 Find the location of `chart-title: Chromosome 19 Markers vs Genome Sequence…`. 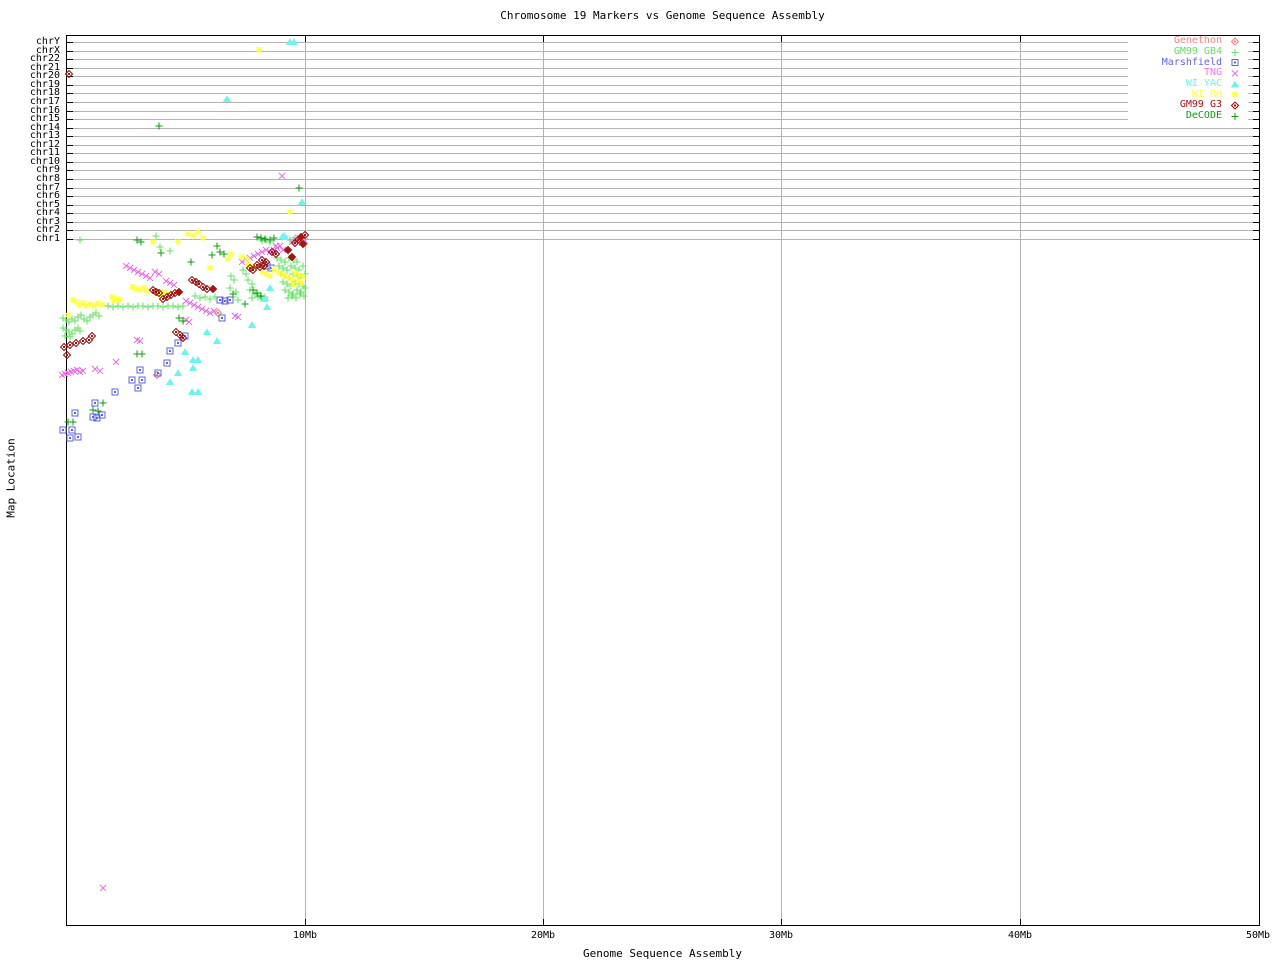

chart-title: Chromosome 19 Markers vs Genome Sequence… is located at coordinates (662, 15).